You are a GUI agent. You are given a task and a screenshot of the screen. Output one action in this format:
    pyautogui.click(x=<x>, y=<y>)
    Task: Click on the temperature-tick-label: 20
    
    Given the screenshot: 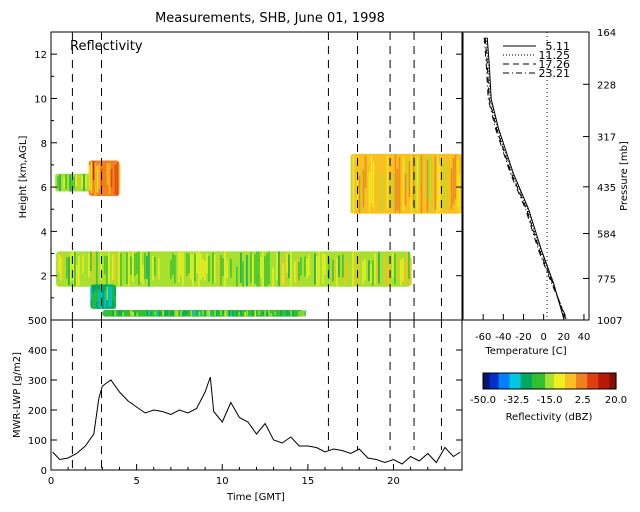 What is the action you would take?
    pyautogui.click(x=563, y=337)
    